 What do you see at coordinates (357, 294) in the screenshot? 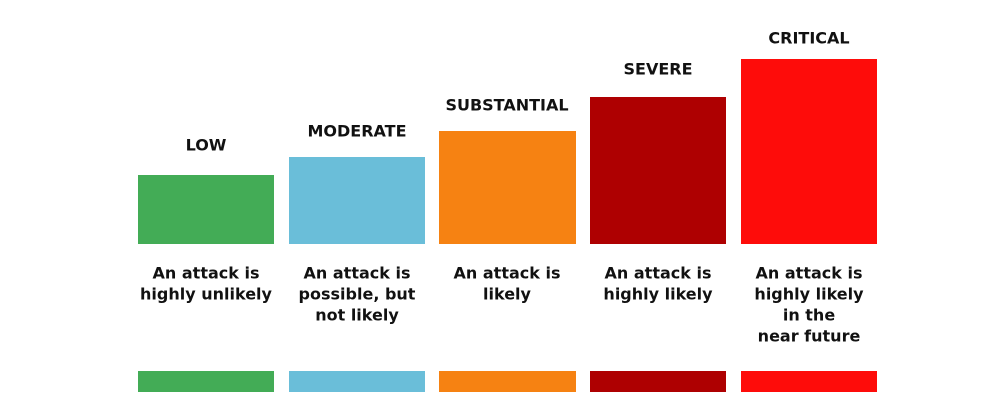
I see `level-description: possible, but` at bounding box center [357, 294].